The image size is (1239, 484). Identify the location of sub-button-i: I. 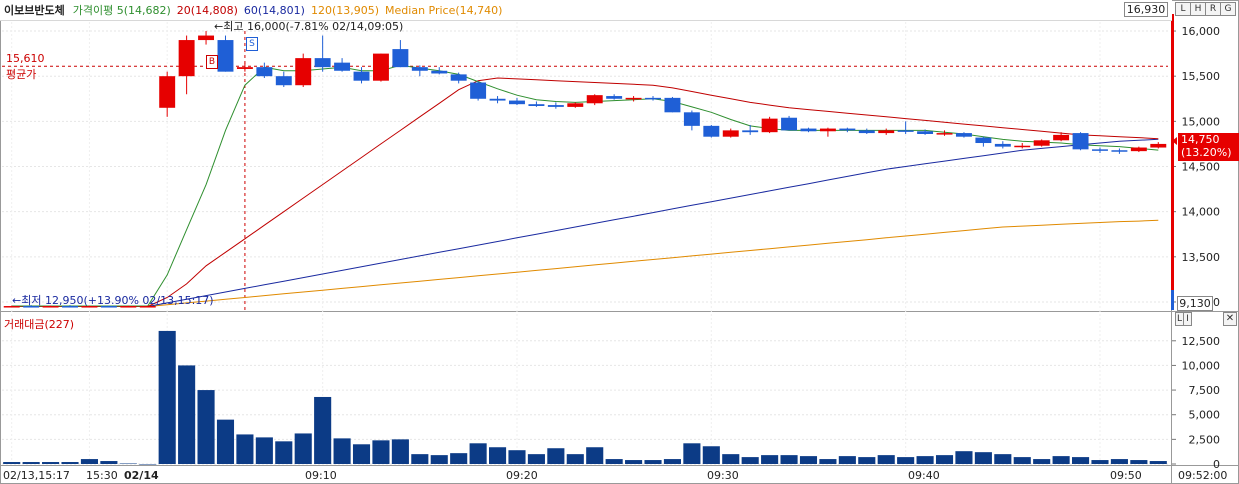
(1187, 319).